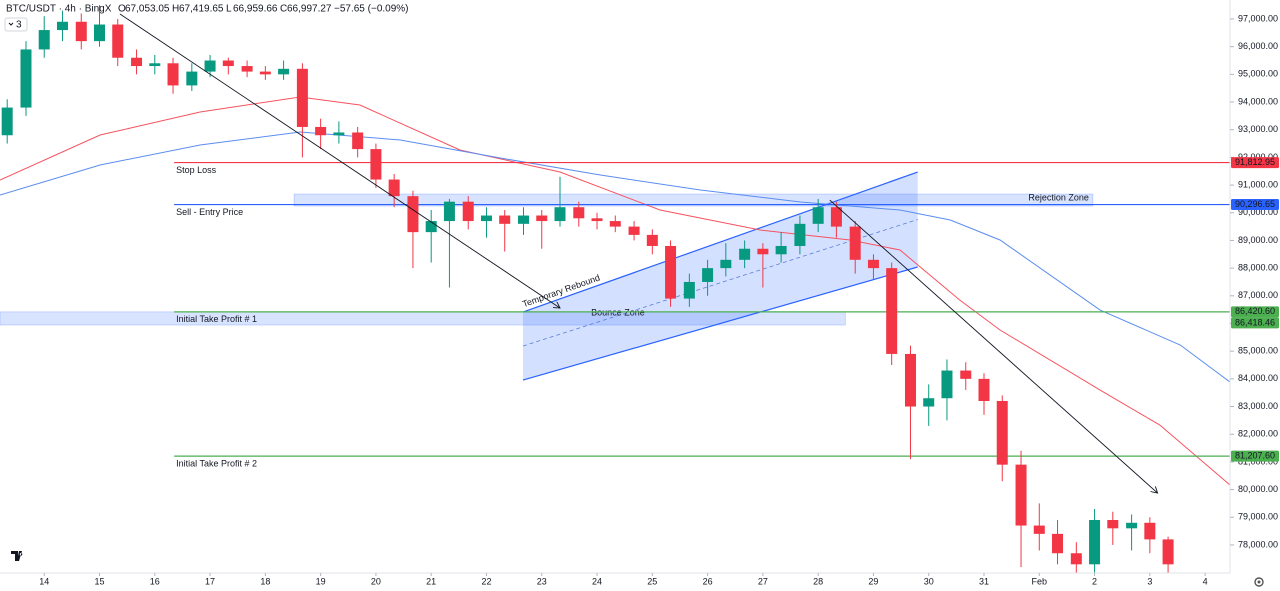  I want to click on y-tick-label: 89,000.00, so click(1258, 240).